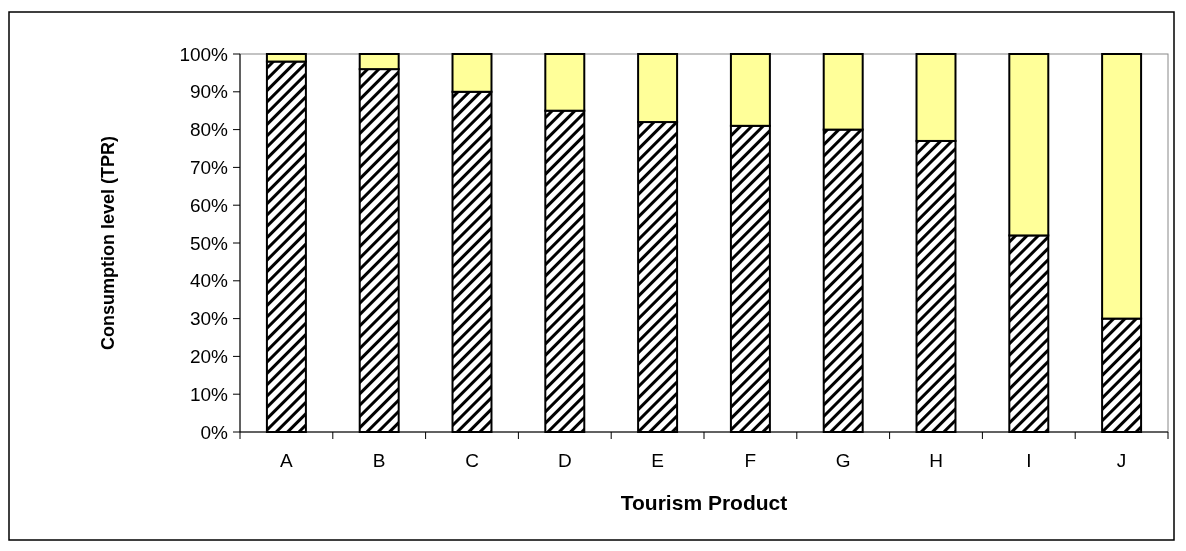 This screenshot has height=551, width=1186. What do you see at coordinates (936, 460) in the screenshot?
I see `x-tick-label: H` at bounding box center [936, 460].